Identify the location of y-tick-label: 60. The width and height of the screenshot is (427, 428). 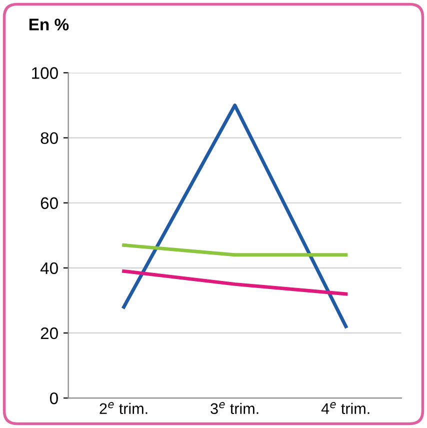
(49, 203).